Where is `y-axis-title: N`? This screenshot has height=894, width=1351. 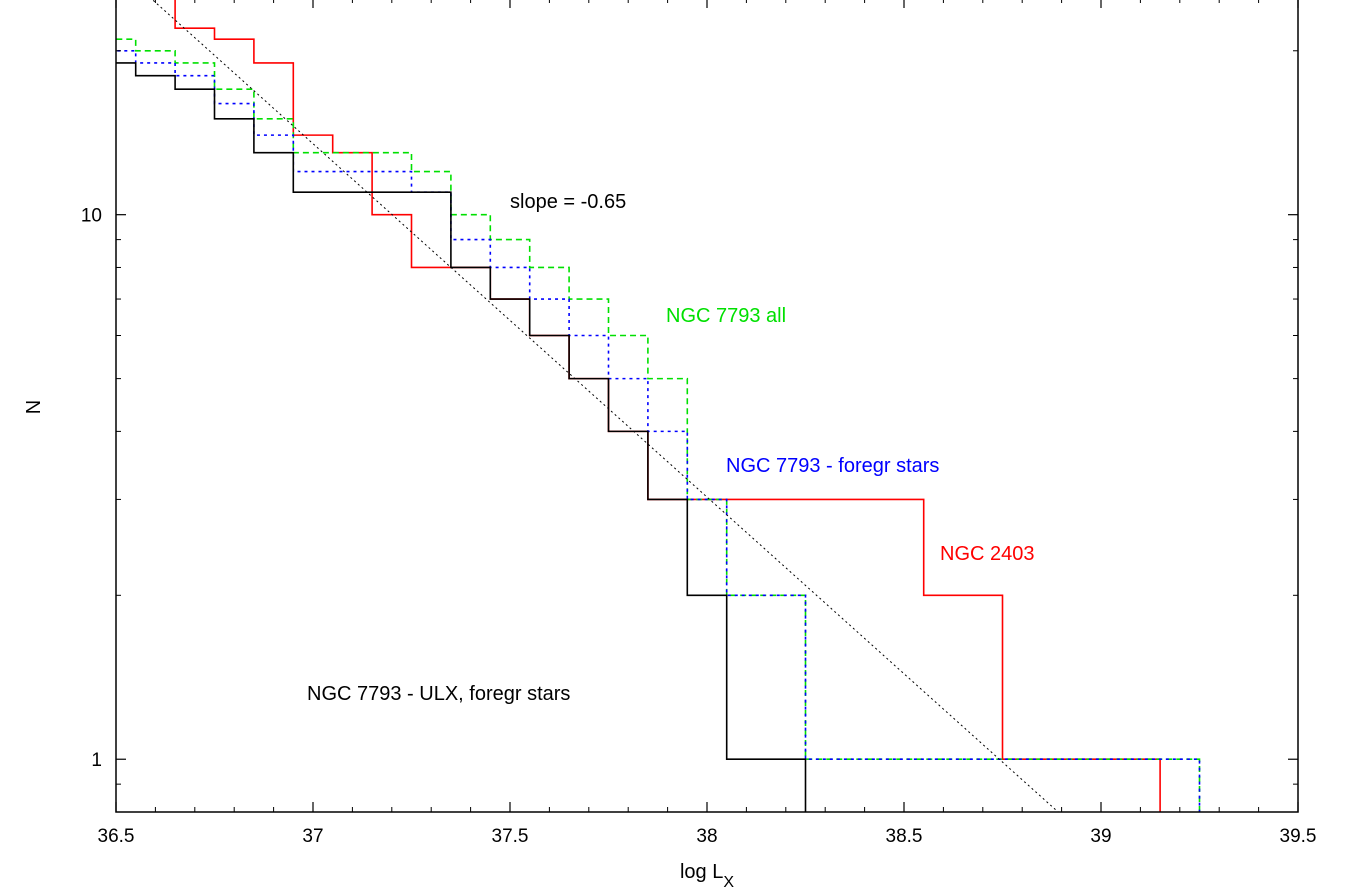
y-axis-title: N is located at coordinates (34, 407).